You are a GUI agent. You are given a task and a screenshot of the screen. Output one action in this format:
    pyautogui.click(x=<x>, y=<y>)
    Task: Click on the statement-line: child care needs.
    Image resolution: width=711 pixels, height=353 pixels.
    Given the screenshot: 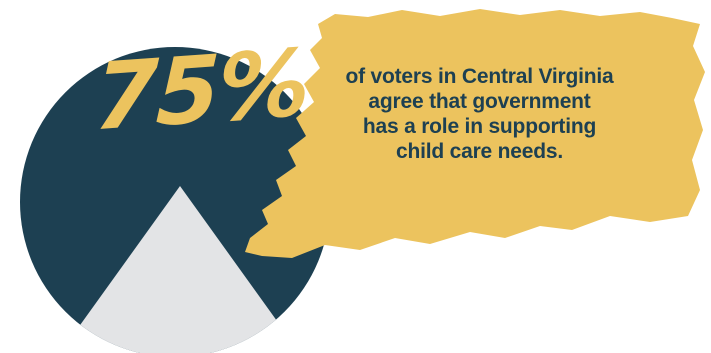 What is the action you would take?
    pyautogui.click(x=479, y=151)
    